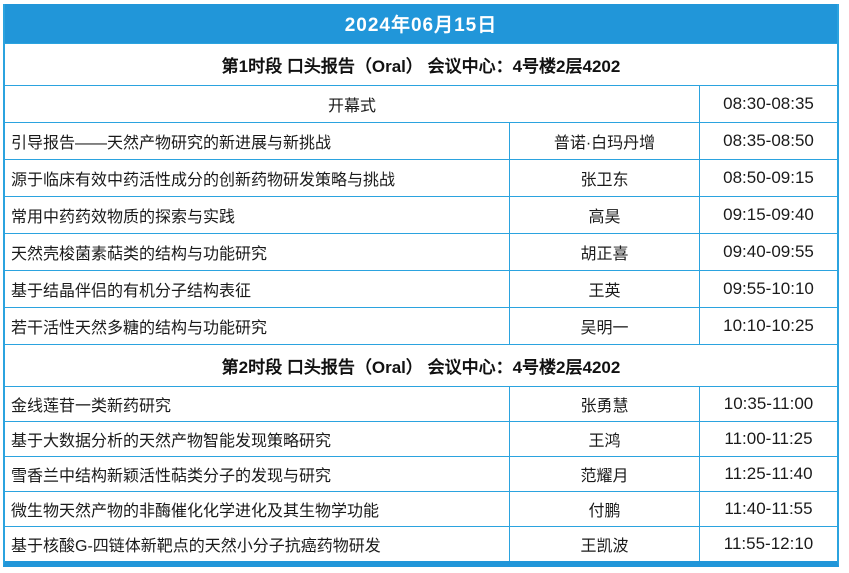  I want to click on table-row: 常用中药药效物质的探索与实践 高昊 09:15-09:40, so click(421, 214).